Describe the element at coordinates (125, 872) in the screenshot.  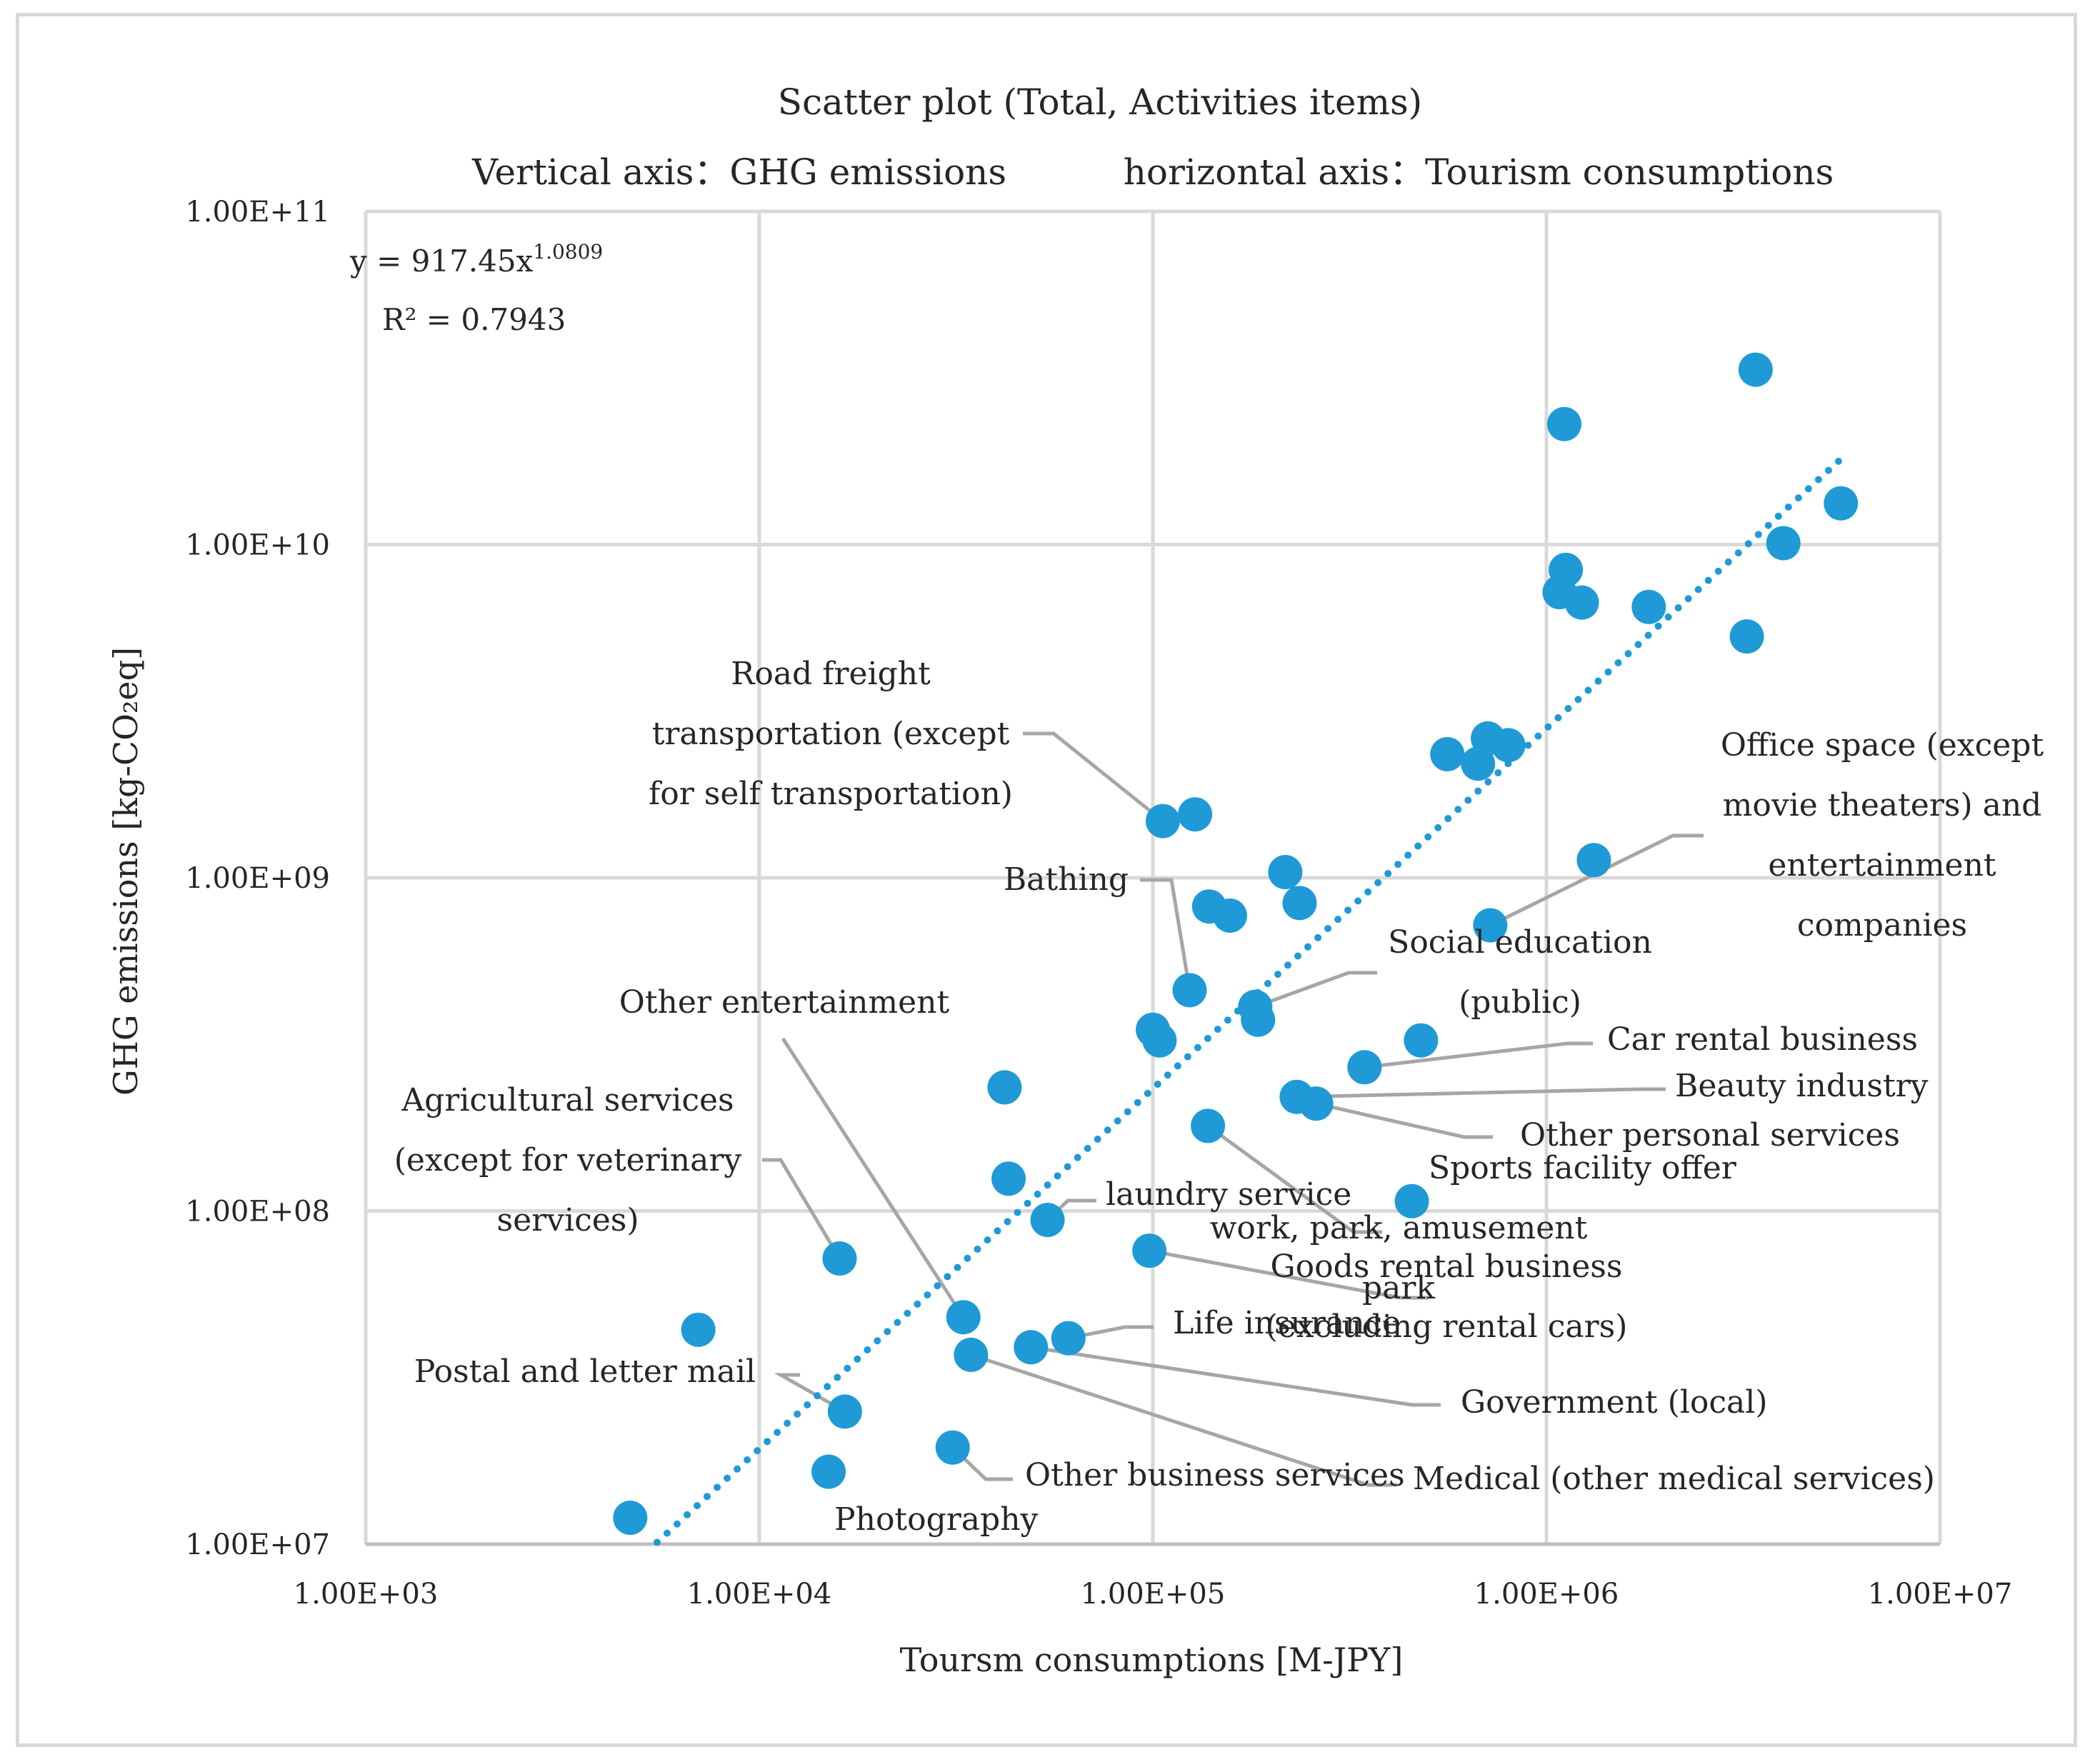
I see `y-axis-label: GHG emissions [kg-CO₂eq]` at that location.